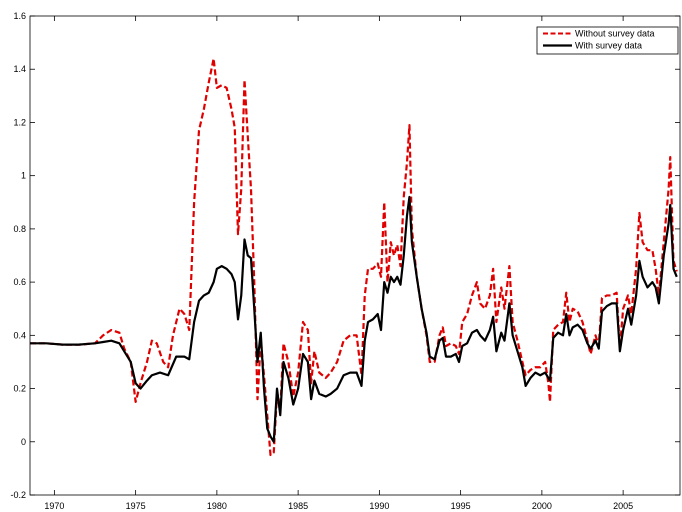 The width and height of the screenshot is (682, 512). Describe the element at coordinates (623, 506) in the screenshot. I see `x-tick-label: 2005` at that location.